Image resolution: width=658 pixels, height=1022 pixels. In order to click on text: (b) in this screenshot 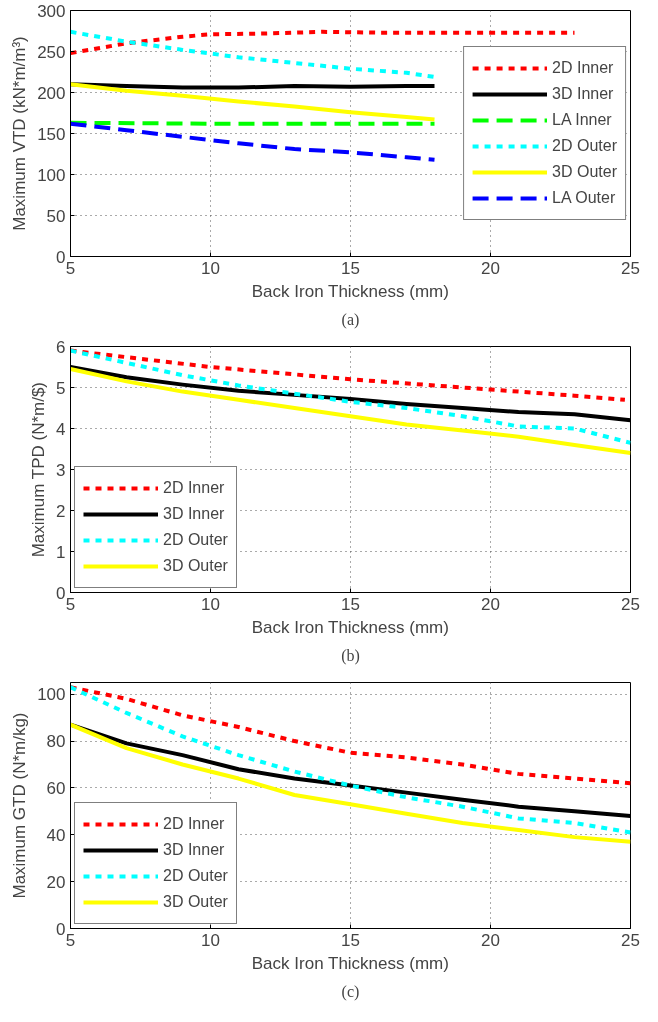, I will do `click(350, 655)`.